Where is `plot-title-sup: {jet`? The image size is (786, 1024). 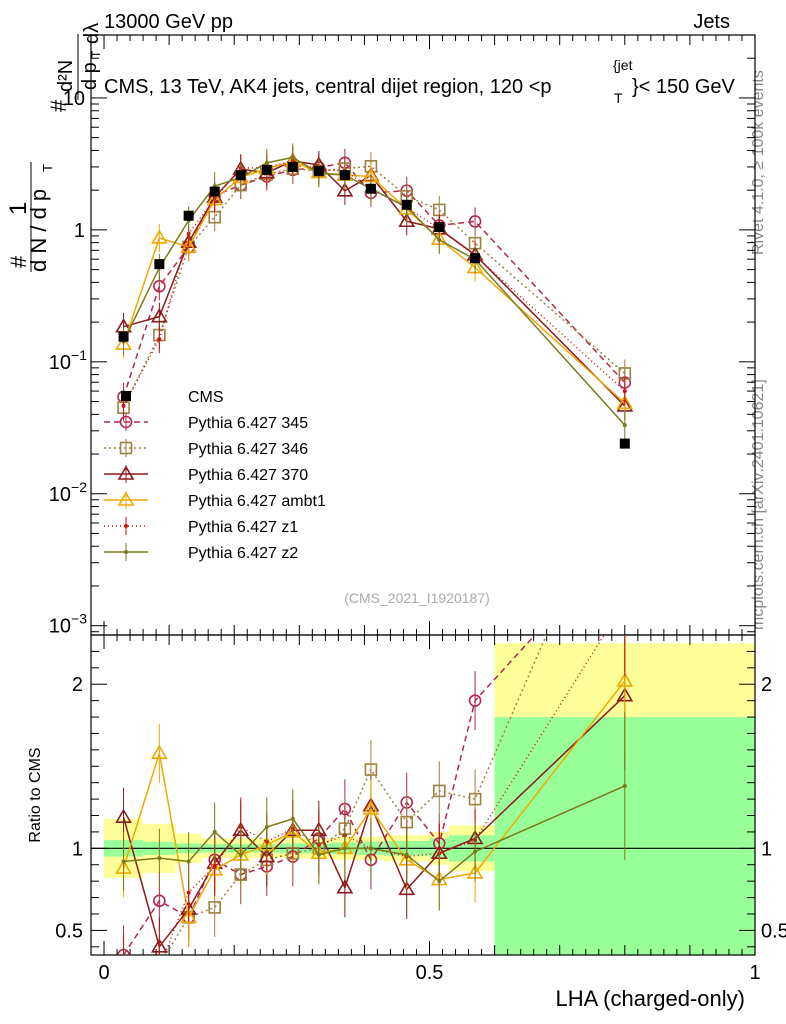 plot-title-sup: {jet is located at coordinates (623, 65).